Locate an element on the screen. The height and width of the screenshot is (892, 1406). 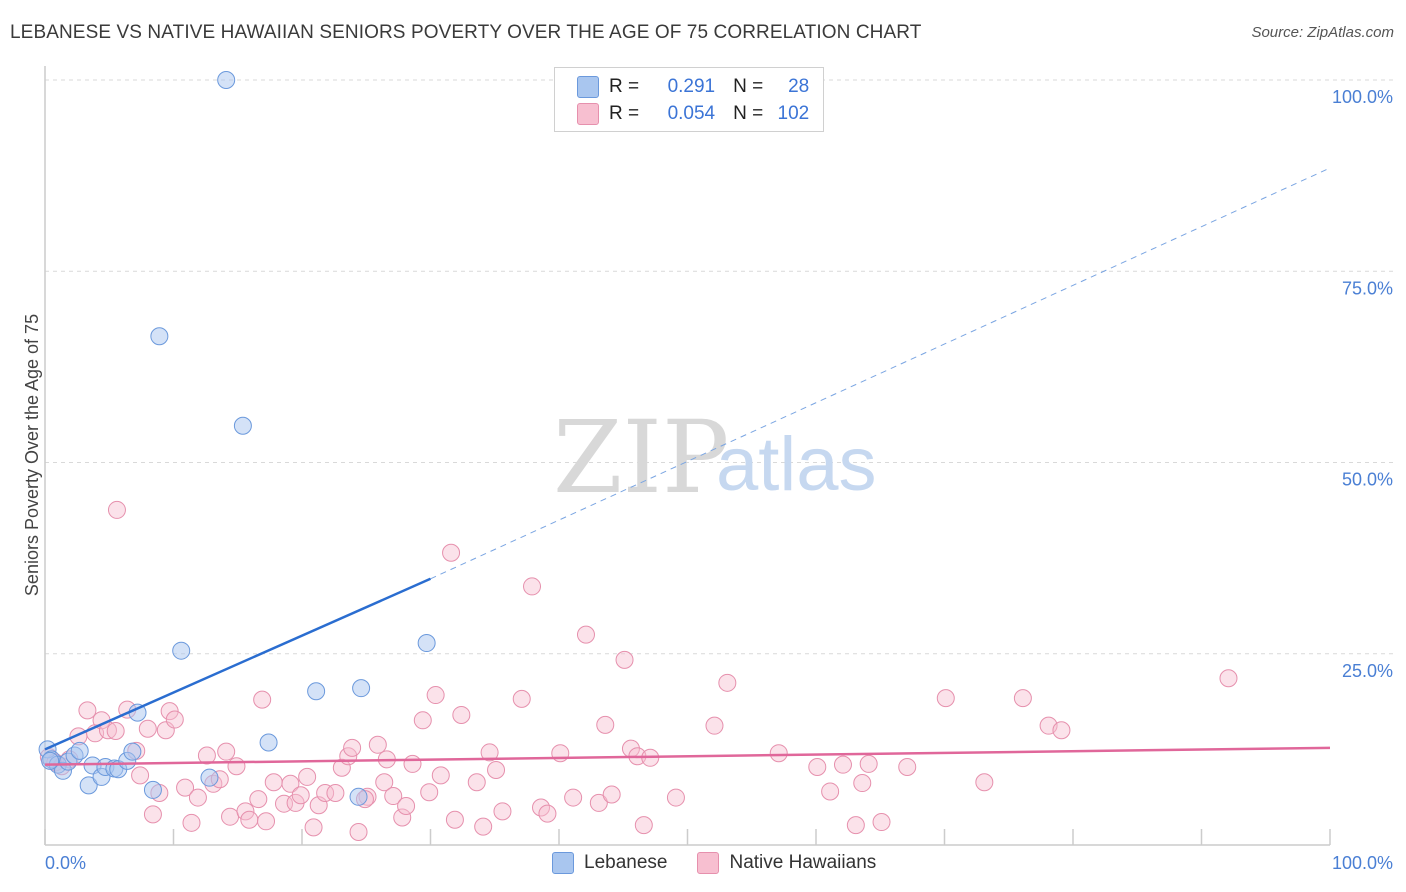
y-axis-label: Seniors Poverty Over the Age of 75 is located at coordinates (32, 455).